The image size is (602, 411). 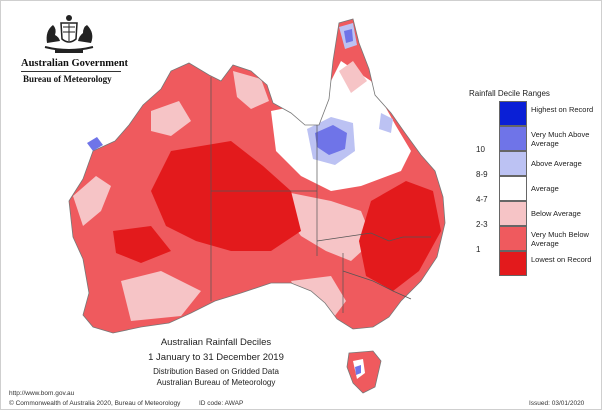 What do you see at coordinates (358, 370) in the screenshot?
I see `tasmania-wet-patch` at bounding box center [358, 370].